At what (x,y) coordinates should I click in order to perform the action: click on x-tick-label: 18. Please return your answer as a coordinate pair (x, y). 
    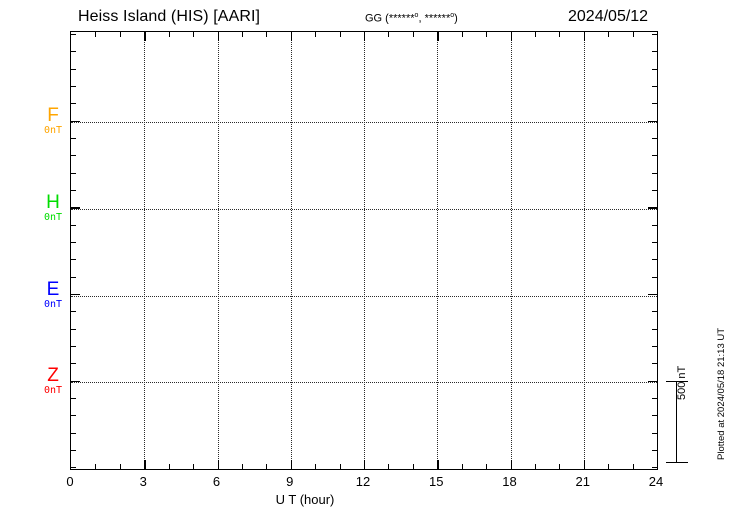
    Looking at the image, I should click on (509, 481).